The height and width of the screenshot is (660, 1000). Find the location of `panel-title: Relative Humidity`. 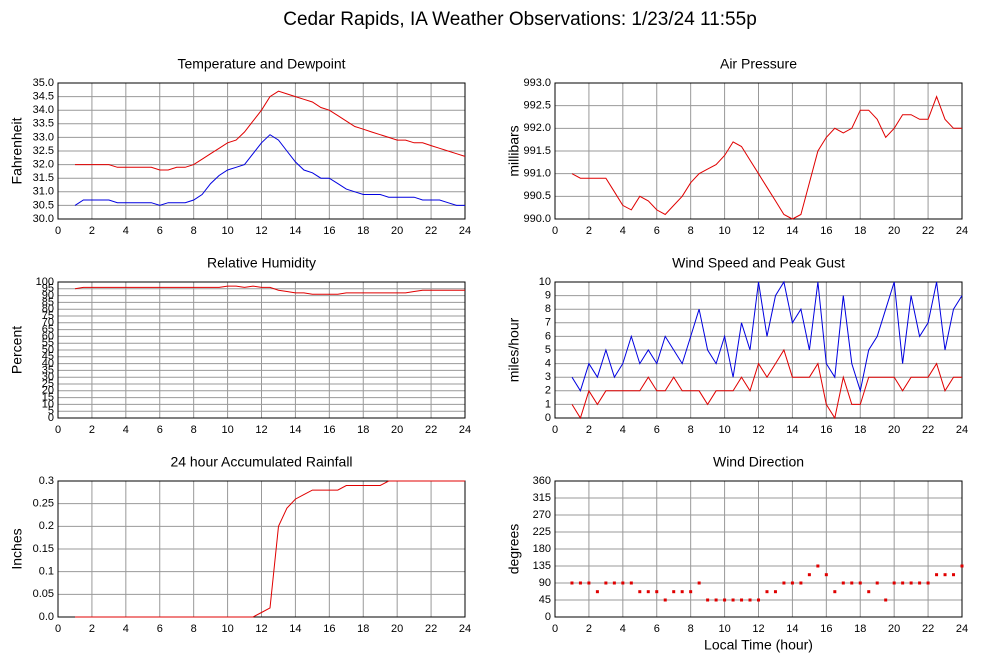

panel-title: Relative Humidity is located at coordinates (261, 263).